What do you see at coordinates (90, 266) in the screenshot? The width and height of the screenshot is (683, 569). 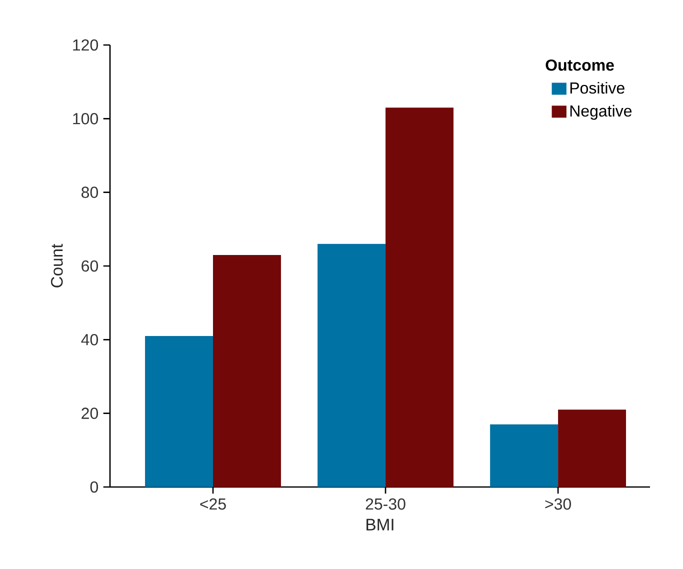 I see `y-tick-label: 60` at bounding box center [90, 266].